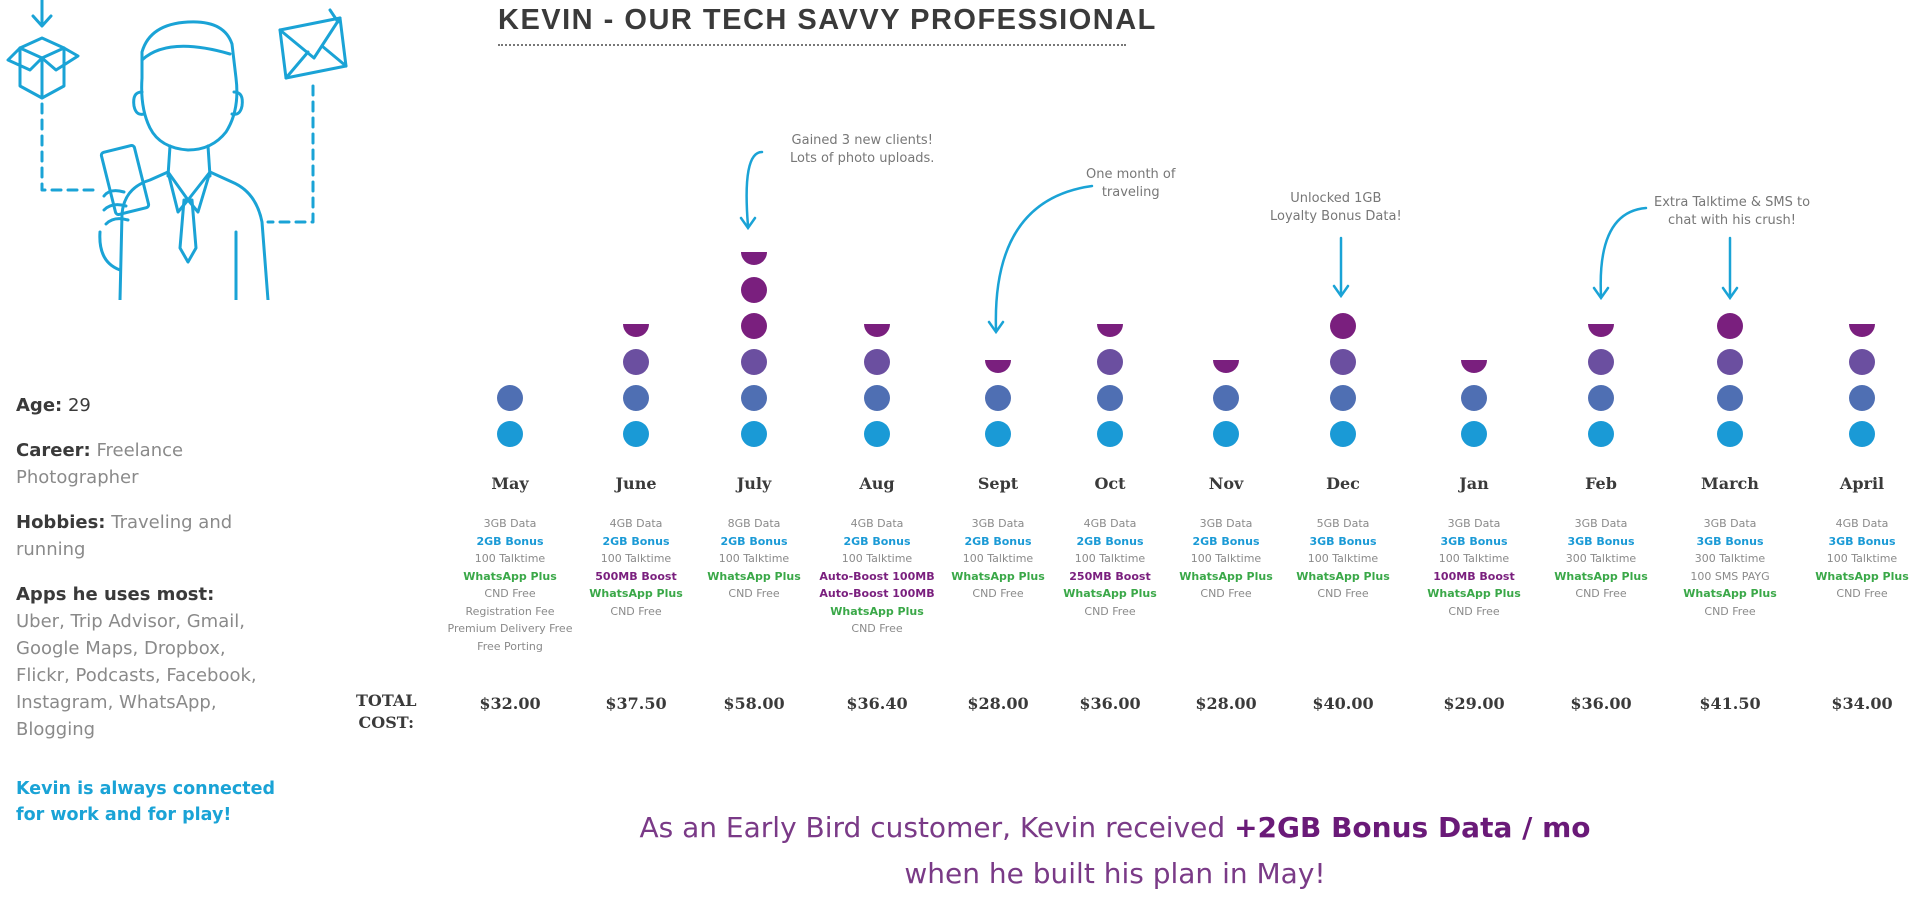 This screenshot has height=898, width=1920. I want to click on plan-line: 300 Talktime, so click(1601, 558).